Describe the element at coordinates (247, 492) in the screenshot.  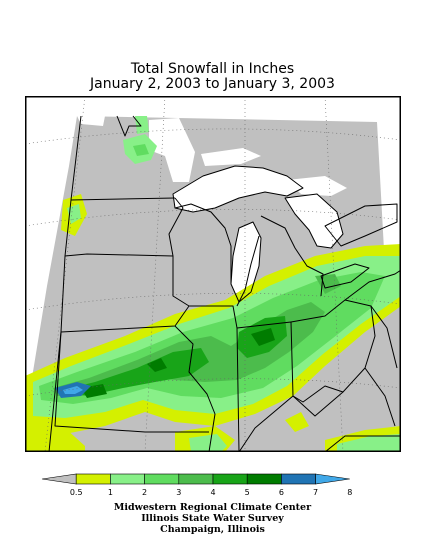
I see `legend-tick-label: 5` at that location.